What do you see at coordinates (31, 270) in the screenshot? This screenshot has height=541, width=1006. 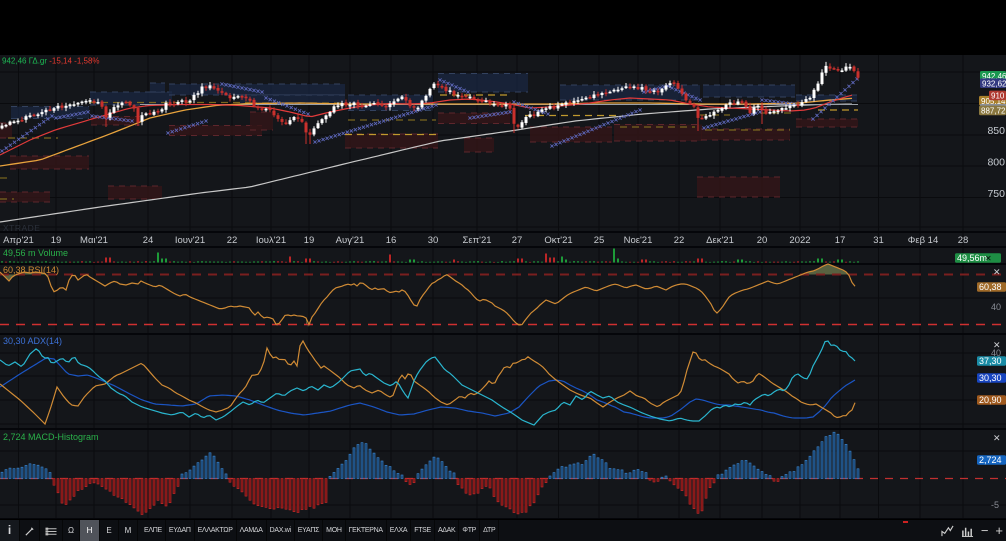 I see `svg-text: 60,38 RSI(14)` at bounding box center [31, 270].